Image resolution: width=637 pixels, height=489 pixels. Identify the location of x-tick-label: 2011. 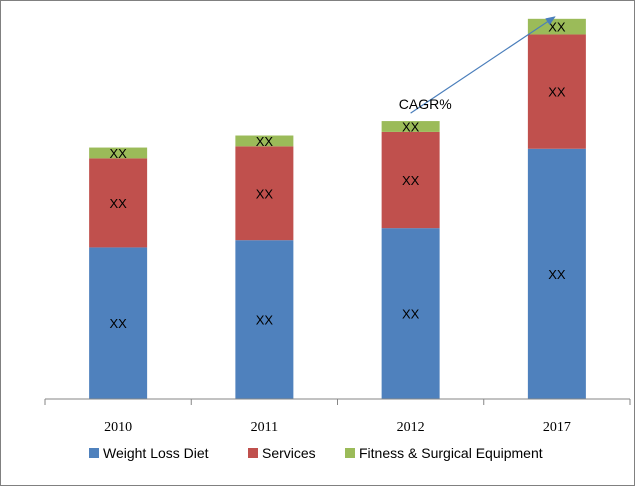
(264, 427).